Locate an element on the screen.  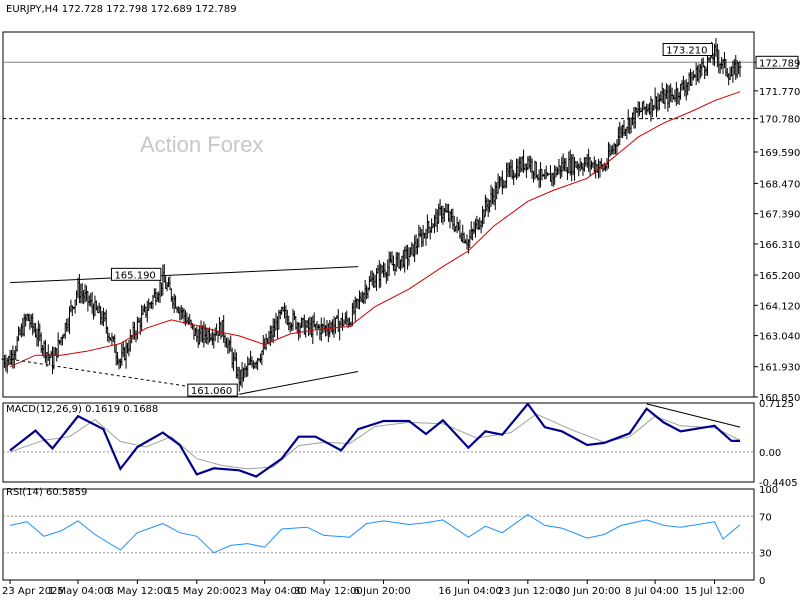
rsi-tick-label: 70 is located at coordinates (765, 517).